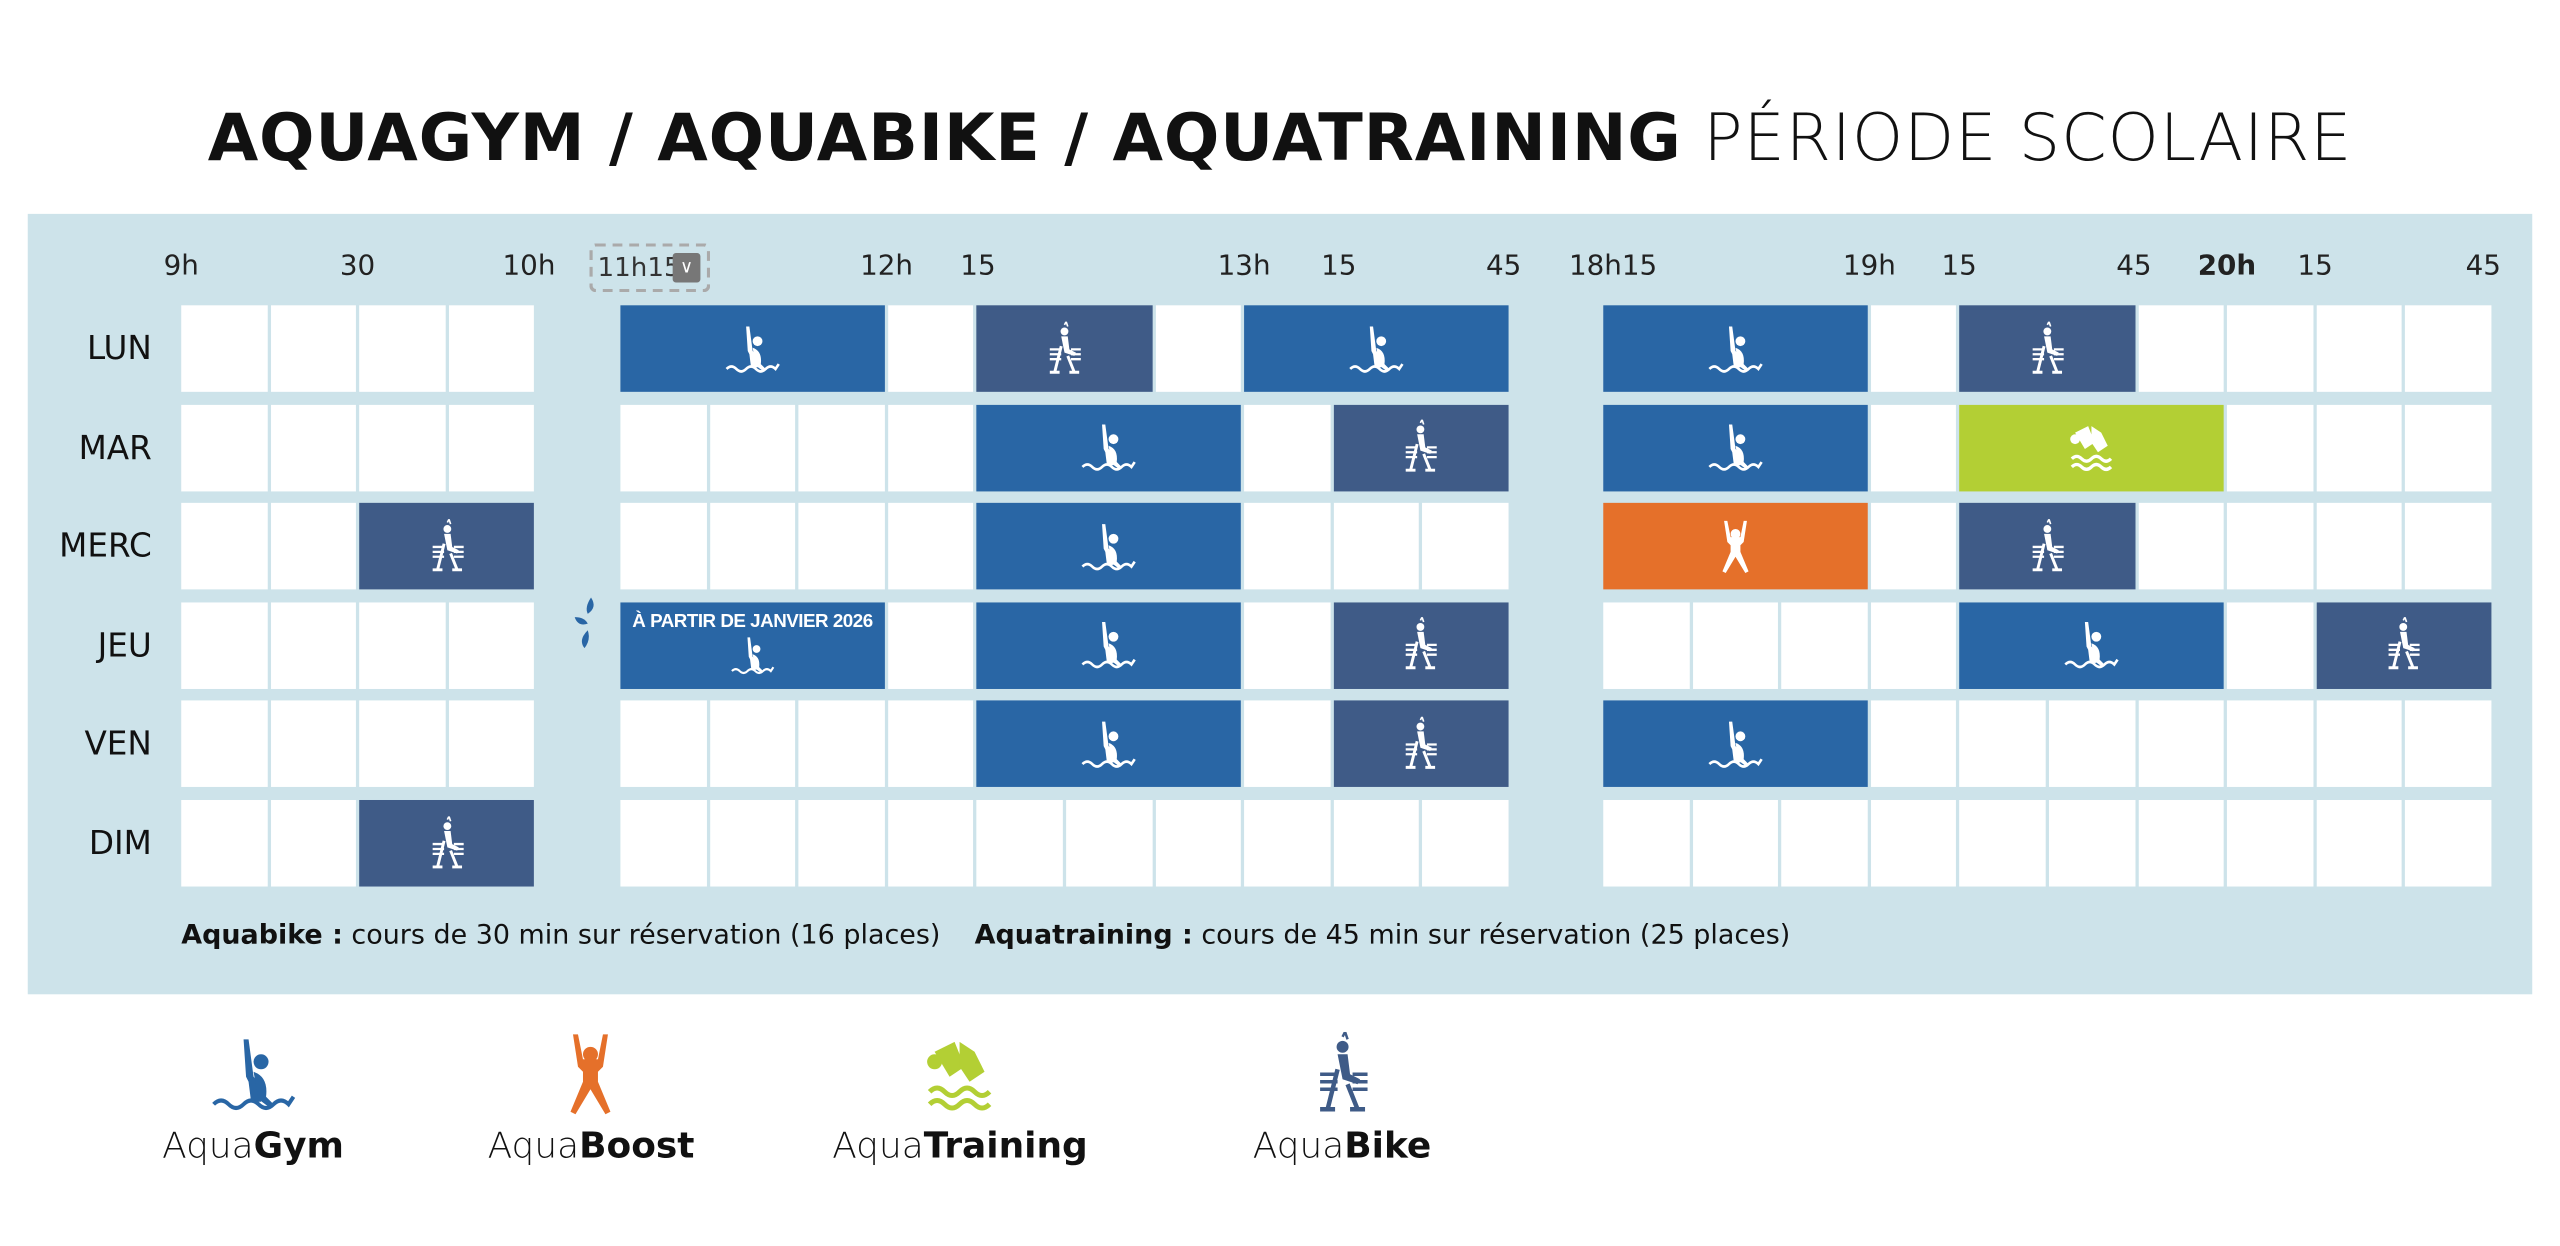  I want to click on legend-item-aquagym: AquaGym, so click(253, 1100).